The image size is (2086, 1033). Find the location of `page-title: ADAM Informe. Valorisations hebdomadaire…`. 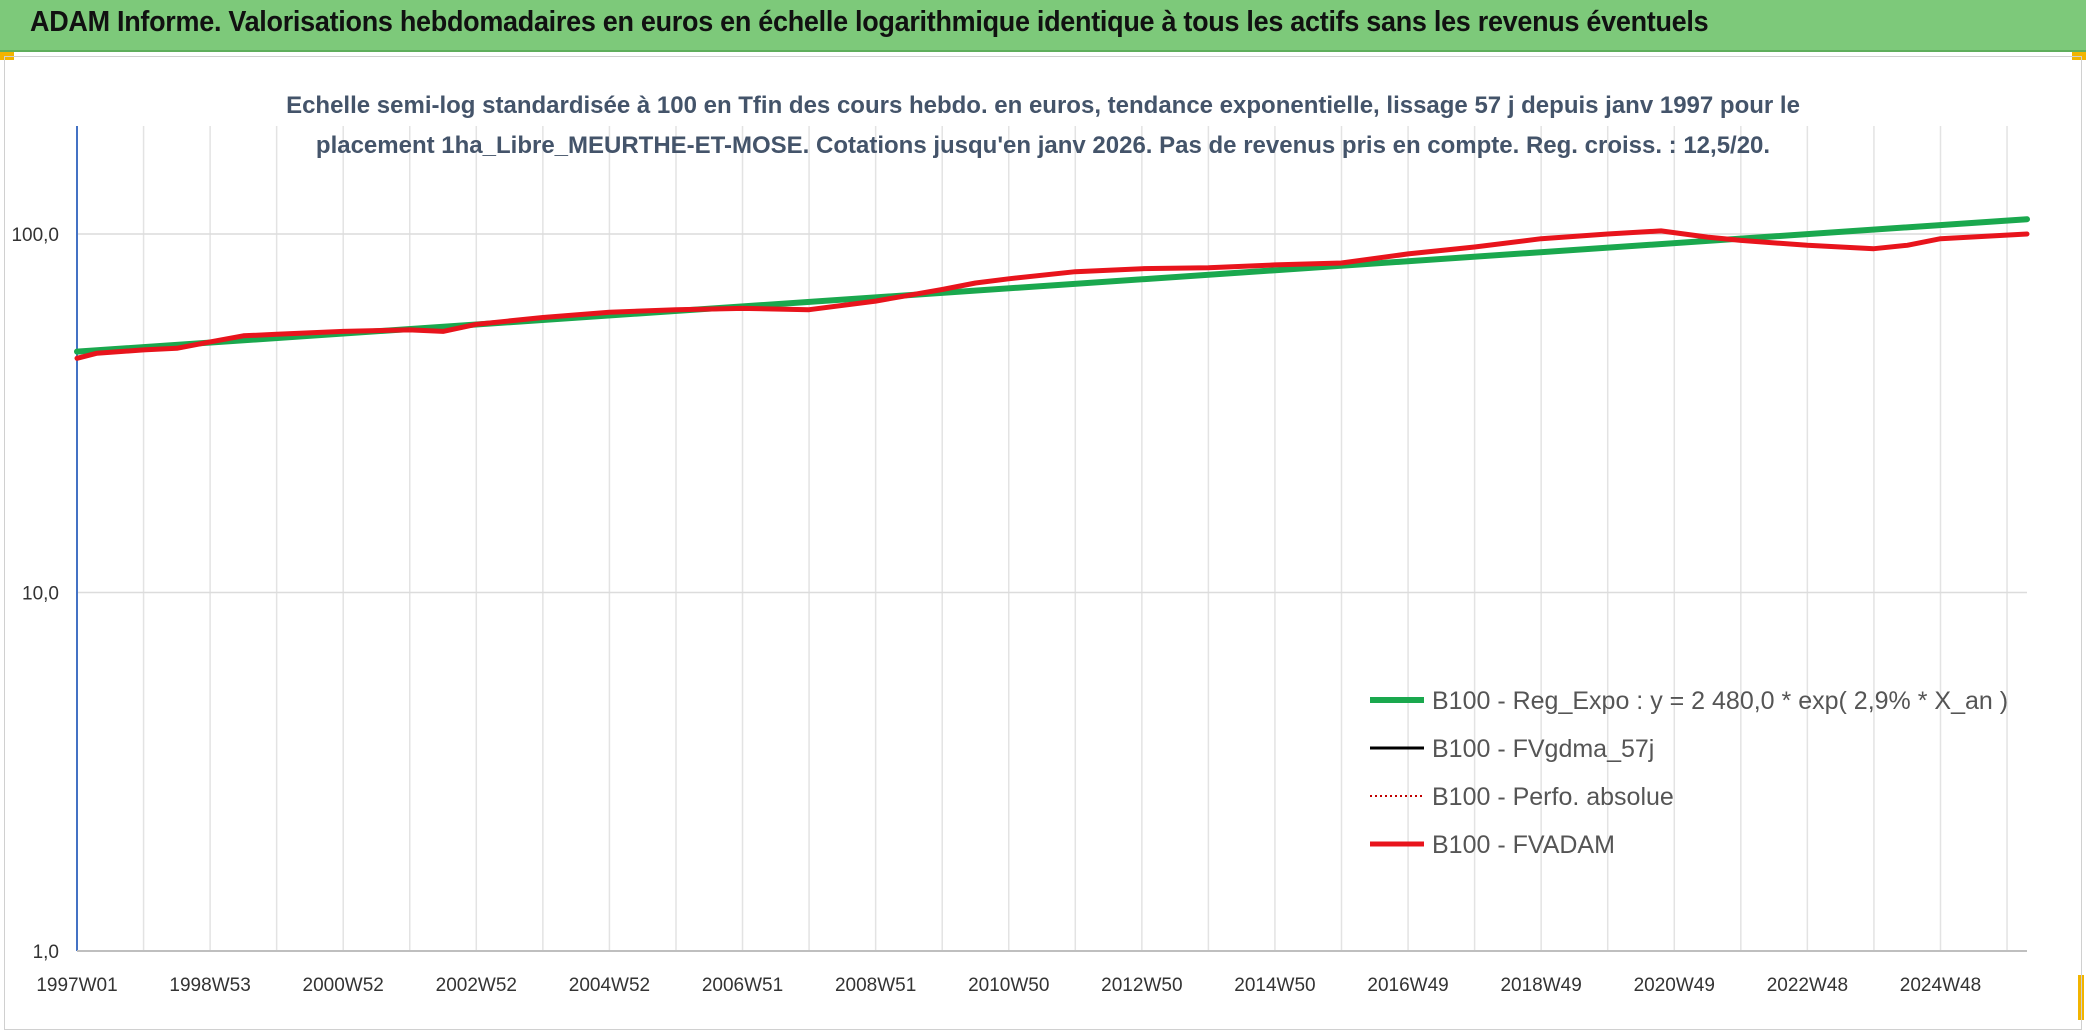

page-title: ADAM Informe. Valorisations hebdomadaire… is located at coordinates (869, 22).